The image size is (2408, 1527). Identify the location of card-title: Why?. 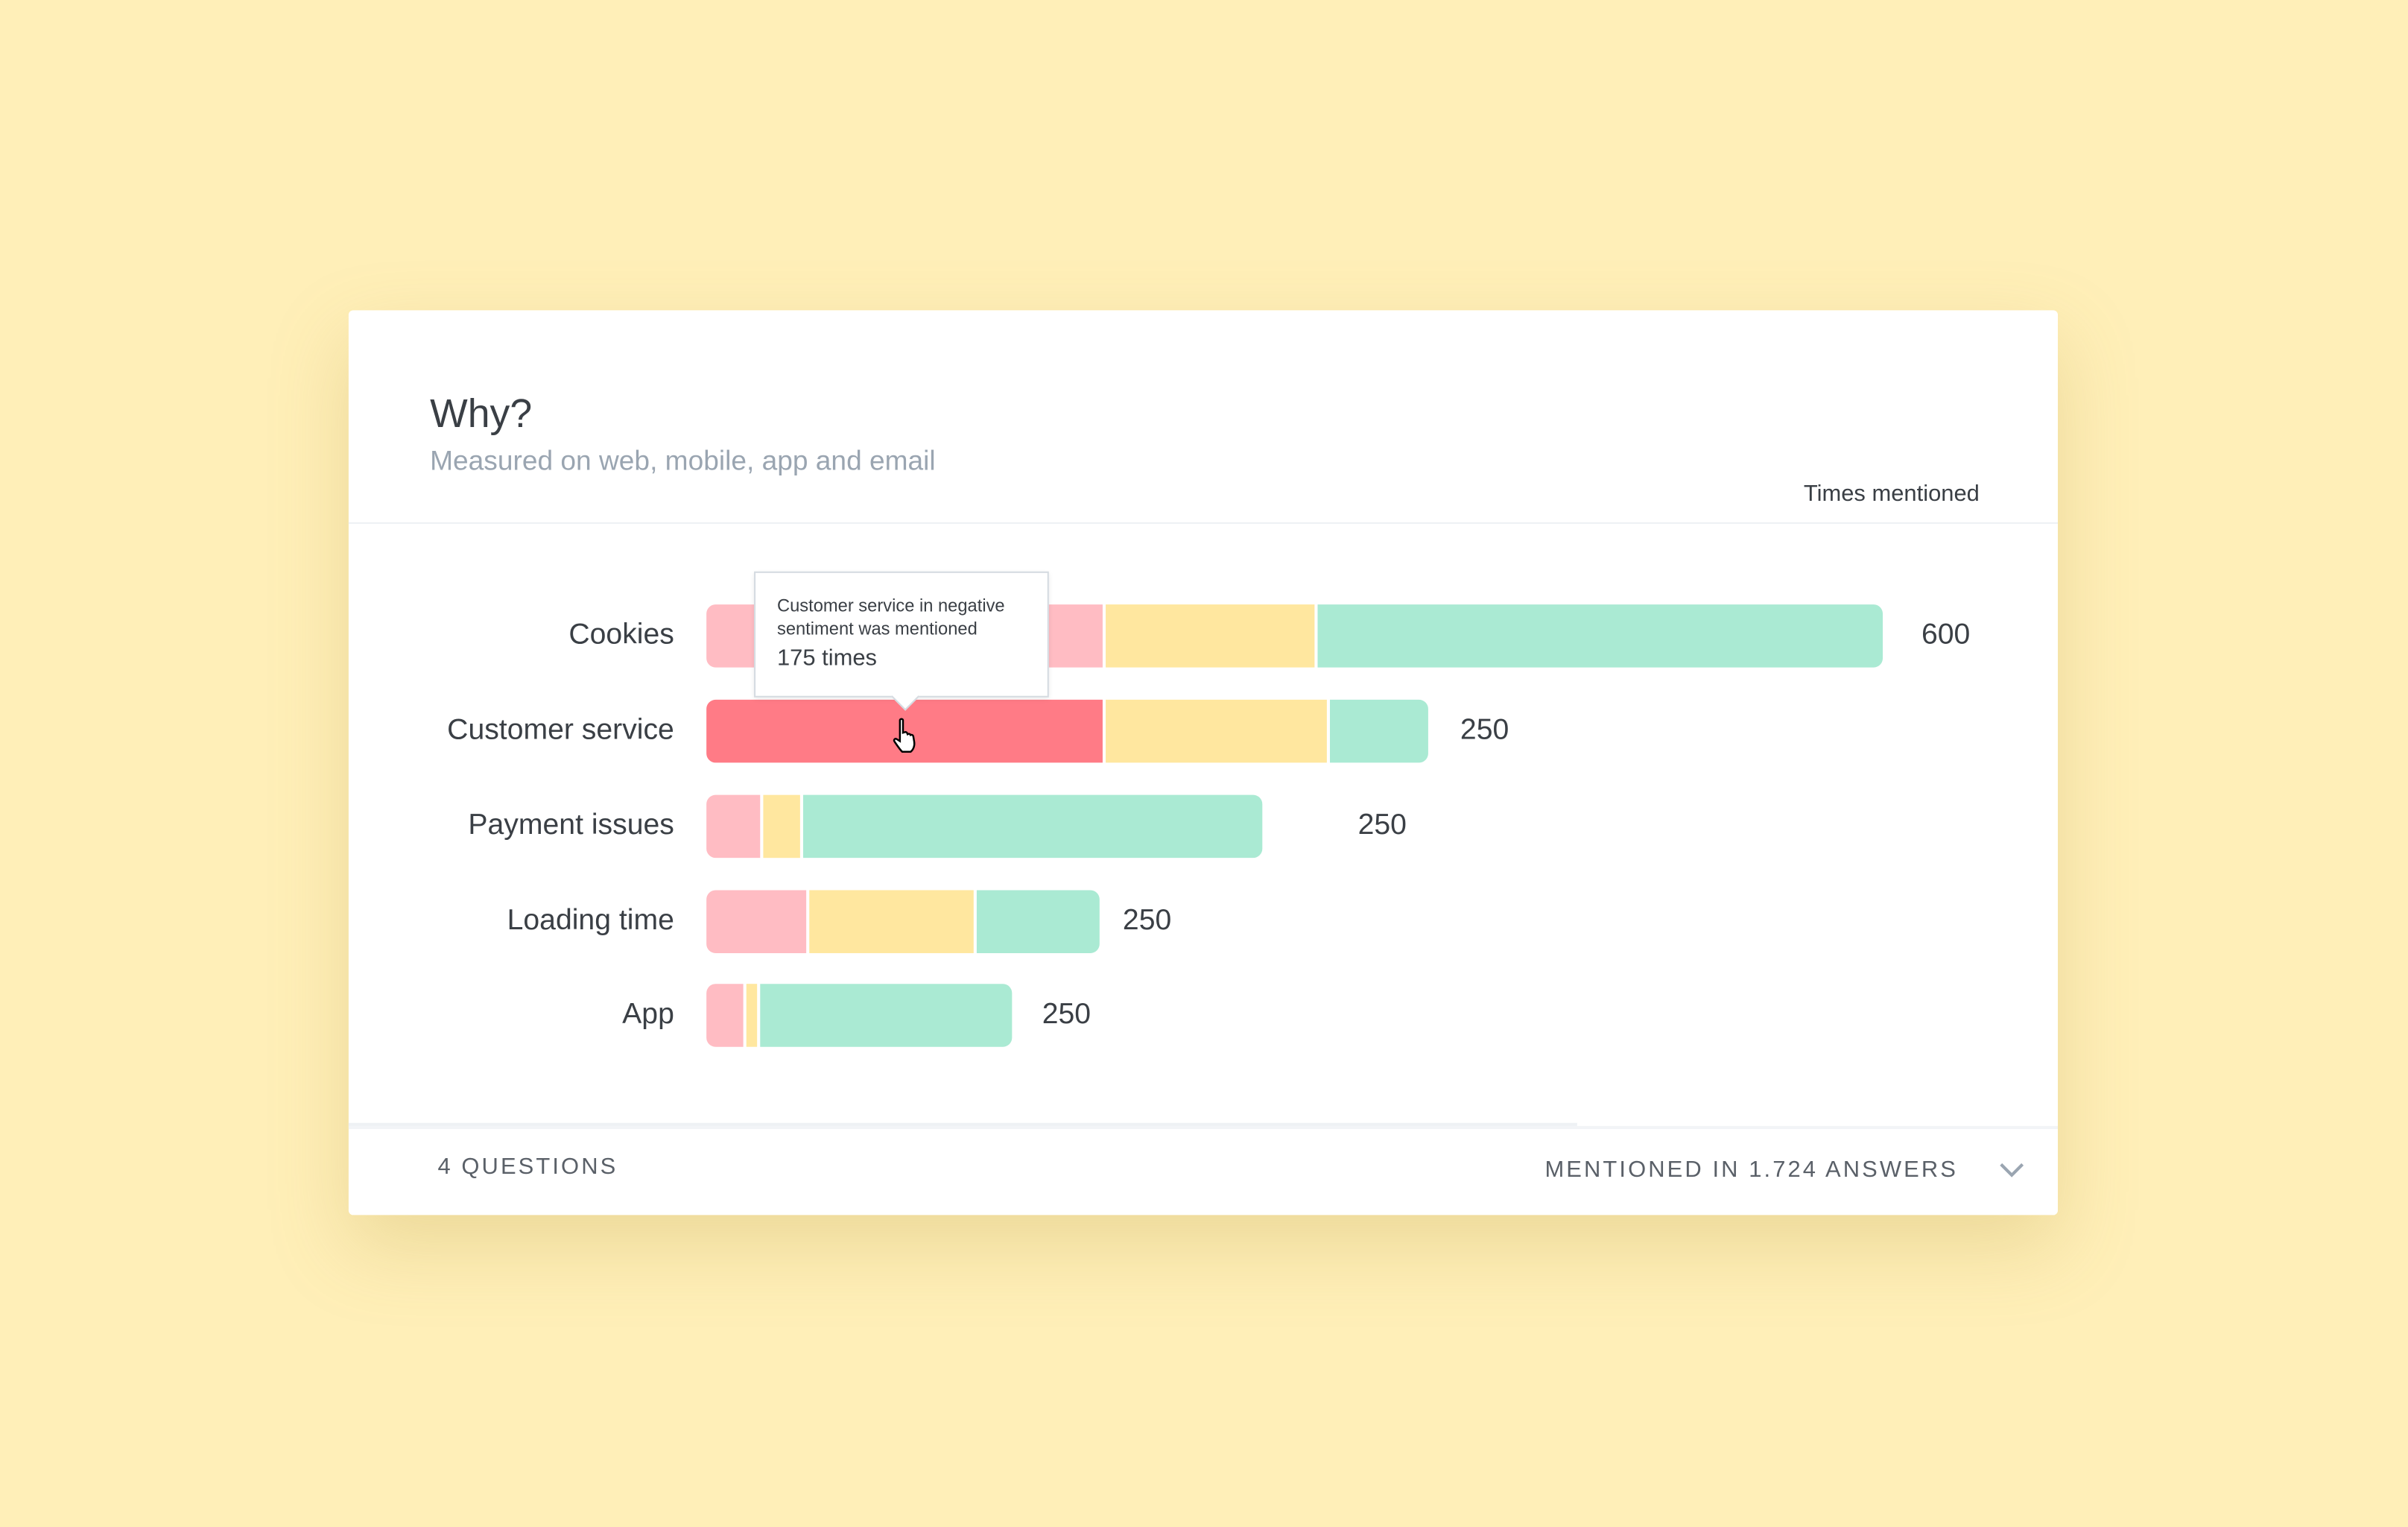
(481, 414).